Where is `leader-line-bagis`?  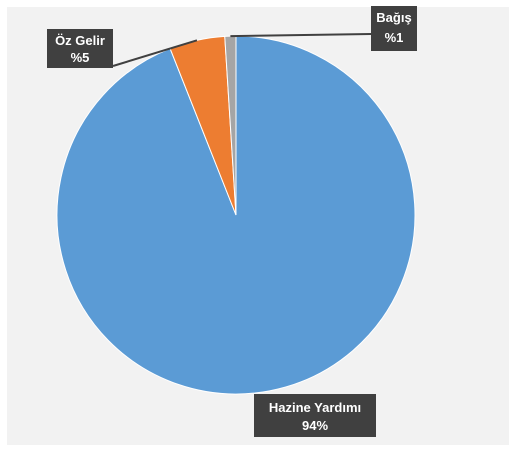
leader-line-bagis is located at coordinates (301, 35).